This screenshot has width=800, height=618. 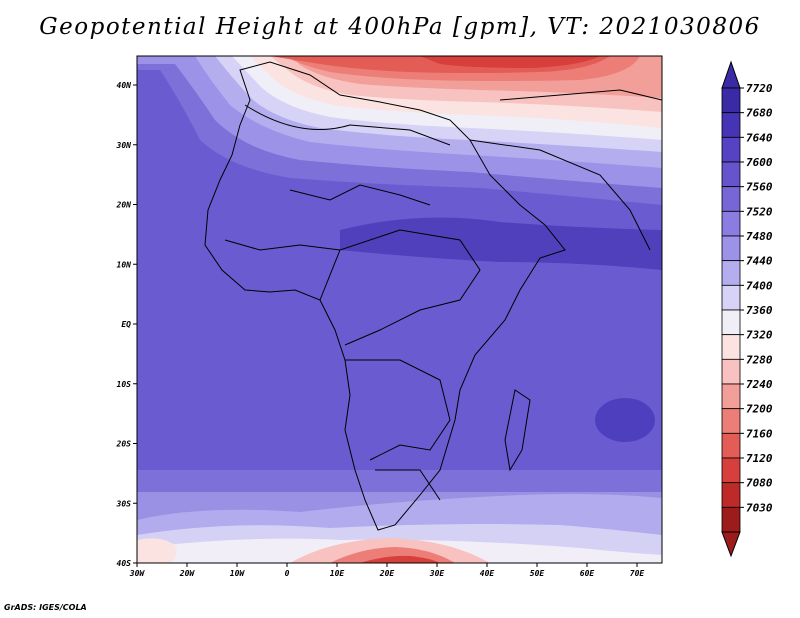 I want to click on colorbar-label: 7080, so click(x=759, y=483).